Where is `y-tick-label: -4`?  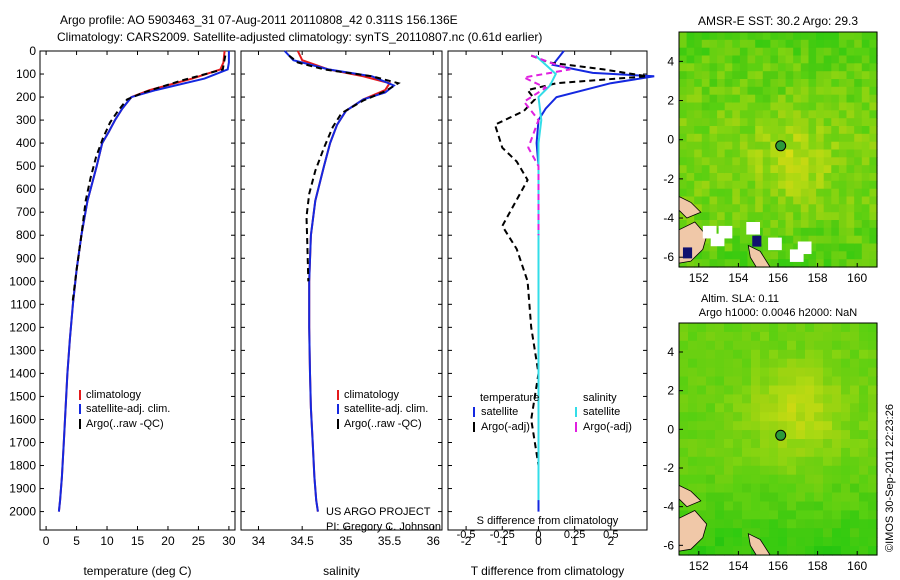 y-tick-label: -4 is located at coordinates (668, 507).